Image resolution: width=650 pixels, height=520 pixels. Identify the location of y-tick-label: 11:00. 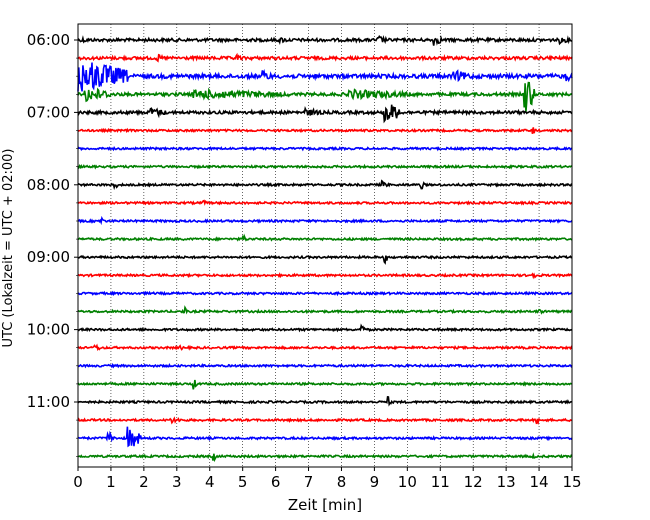
(48, 402).